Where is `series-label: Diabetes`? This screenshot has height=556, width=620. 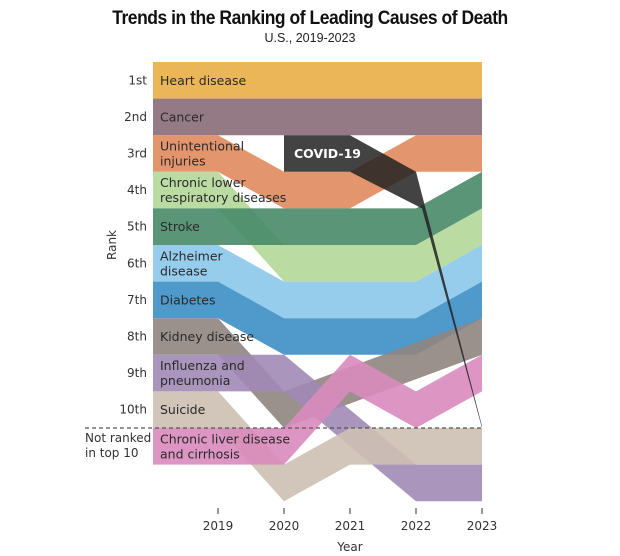 series-label: Diabetes is located at coordinates (188, 299).